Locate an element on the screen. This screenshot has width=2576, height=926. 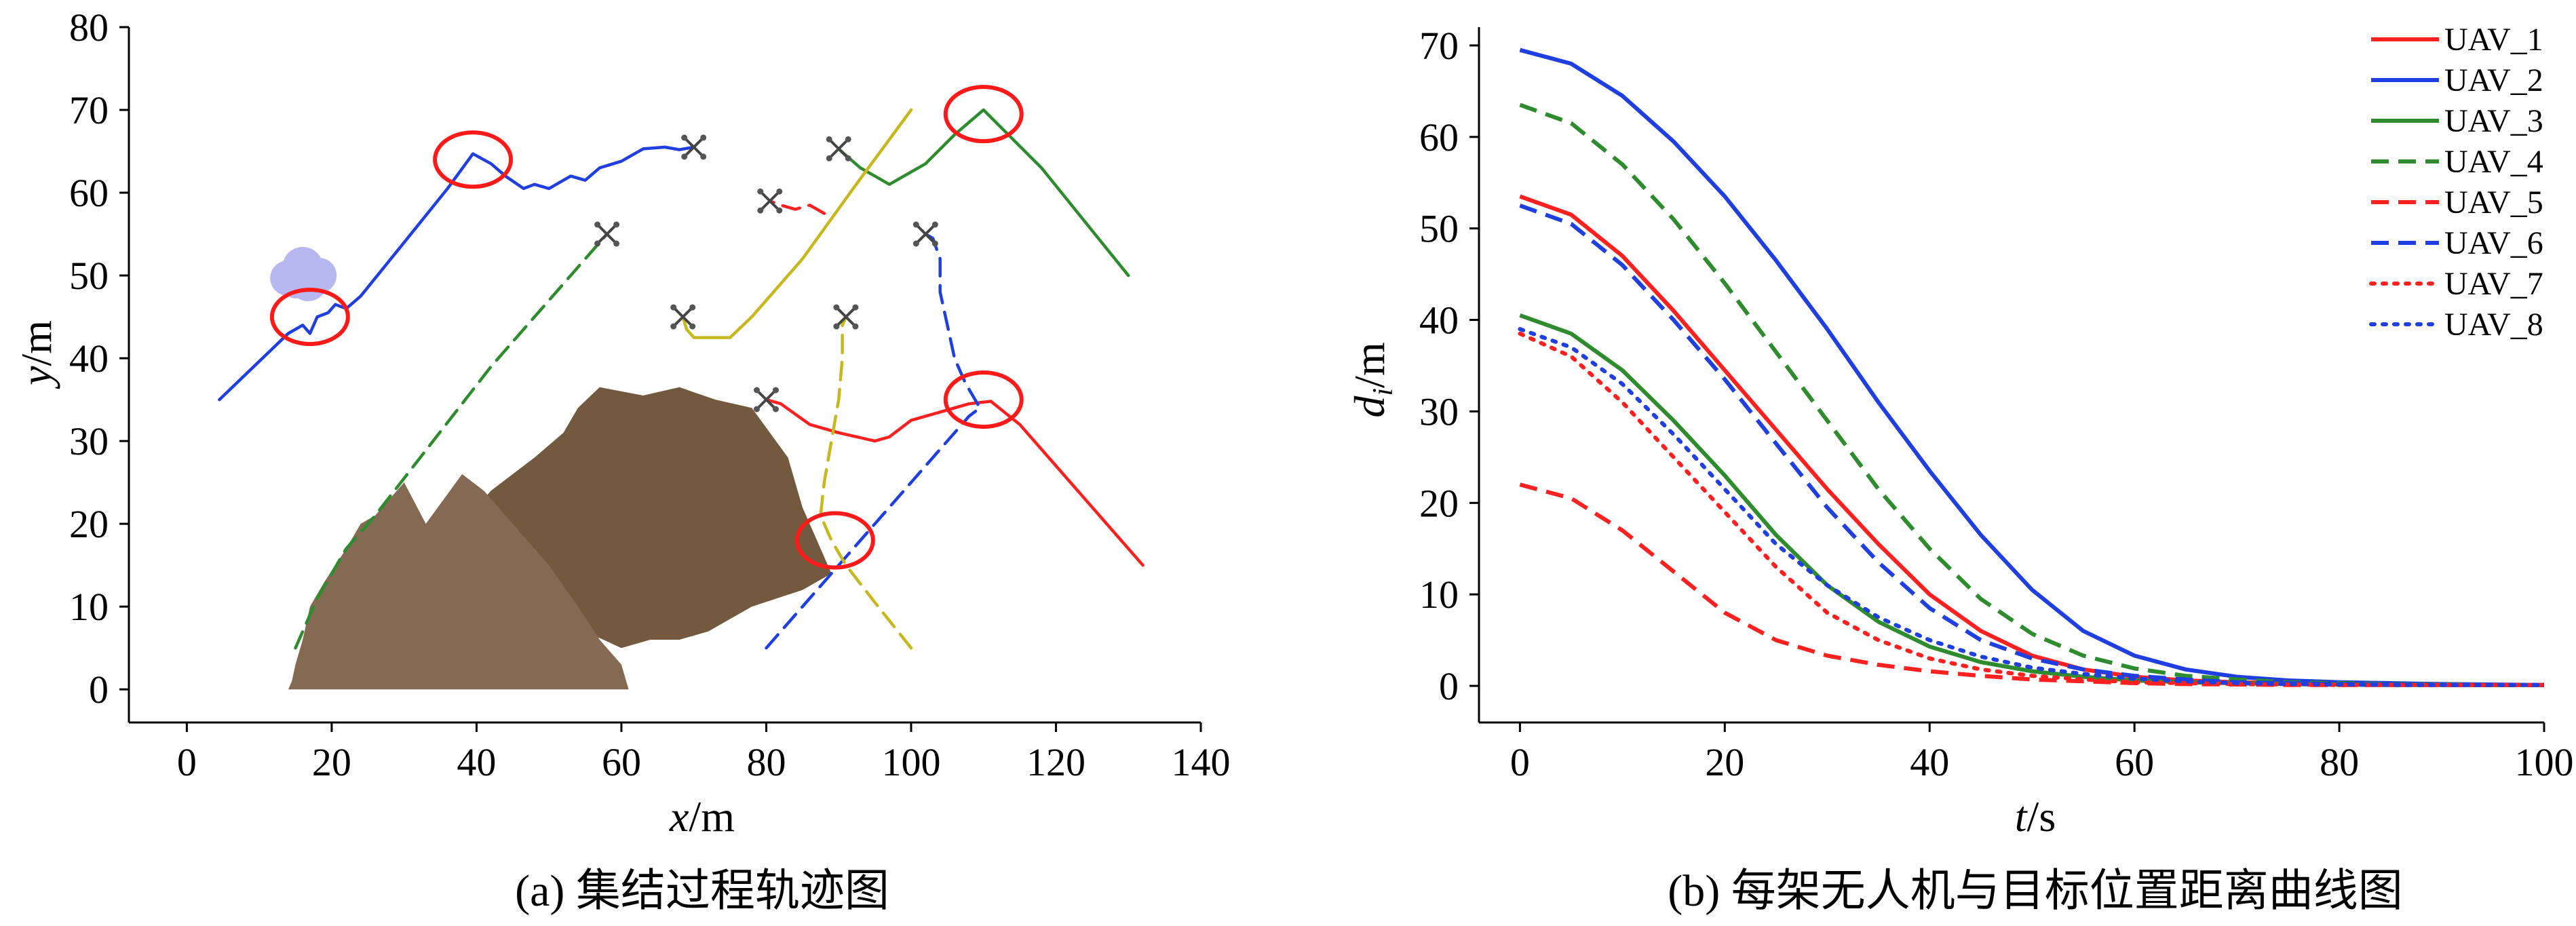
trajectory-y-tick-label: 40 is located at coordinates (89, 358).